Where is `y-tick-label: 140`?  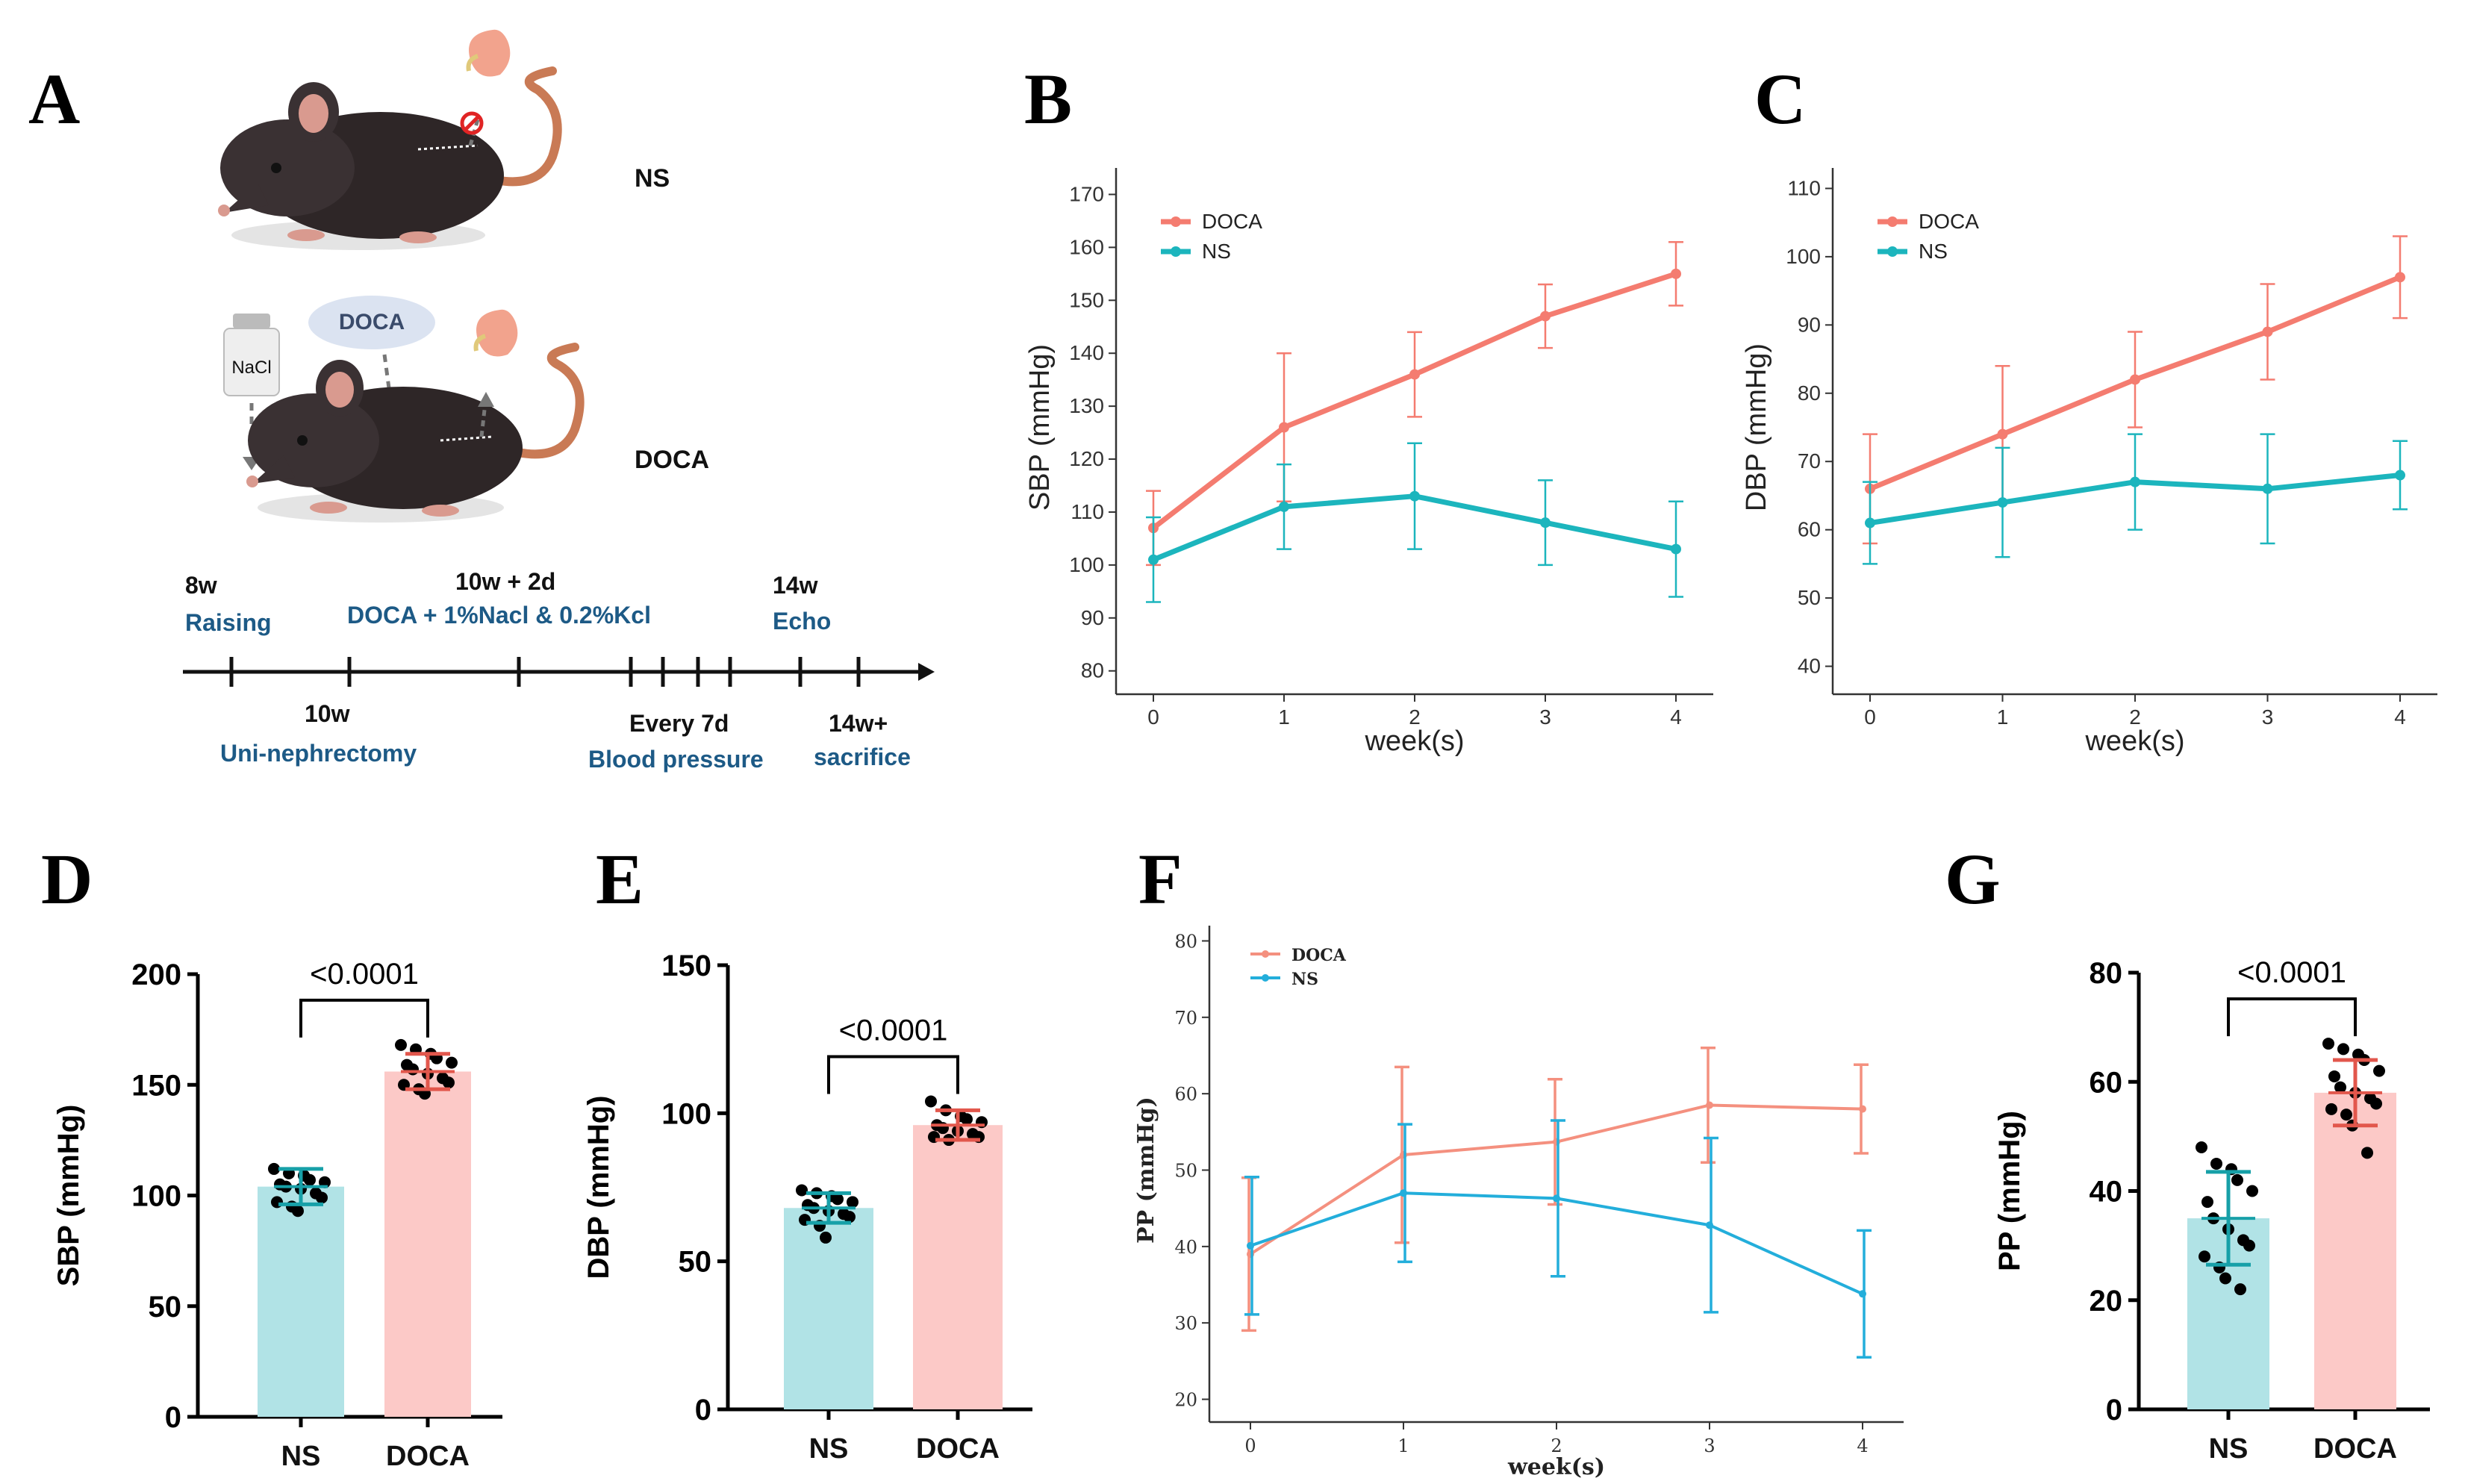
y-tick-label: 140 is located at coordinates (1086, 352).